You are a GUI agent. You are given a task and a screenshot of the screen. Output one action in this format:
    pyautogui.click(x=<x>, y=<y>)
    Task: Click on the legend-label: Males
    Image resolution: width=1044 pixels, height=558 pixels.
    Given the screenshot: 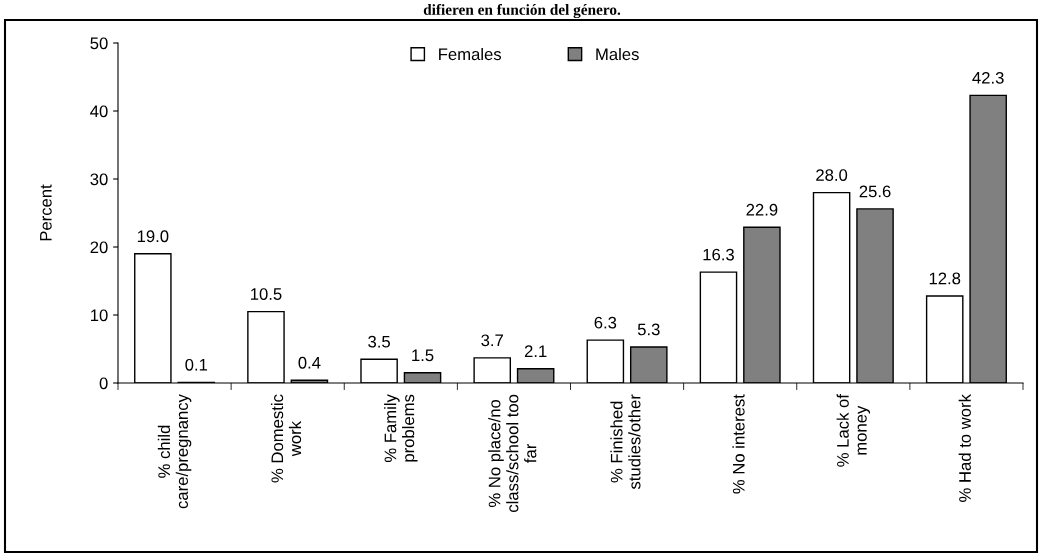 What is the action you would take?
    pyautogui.click(x=617, y=54)
    